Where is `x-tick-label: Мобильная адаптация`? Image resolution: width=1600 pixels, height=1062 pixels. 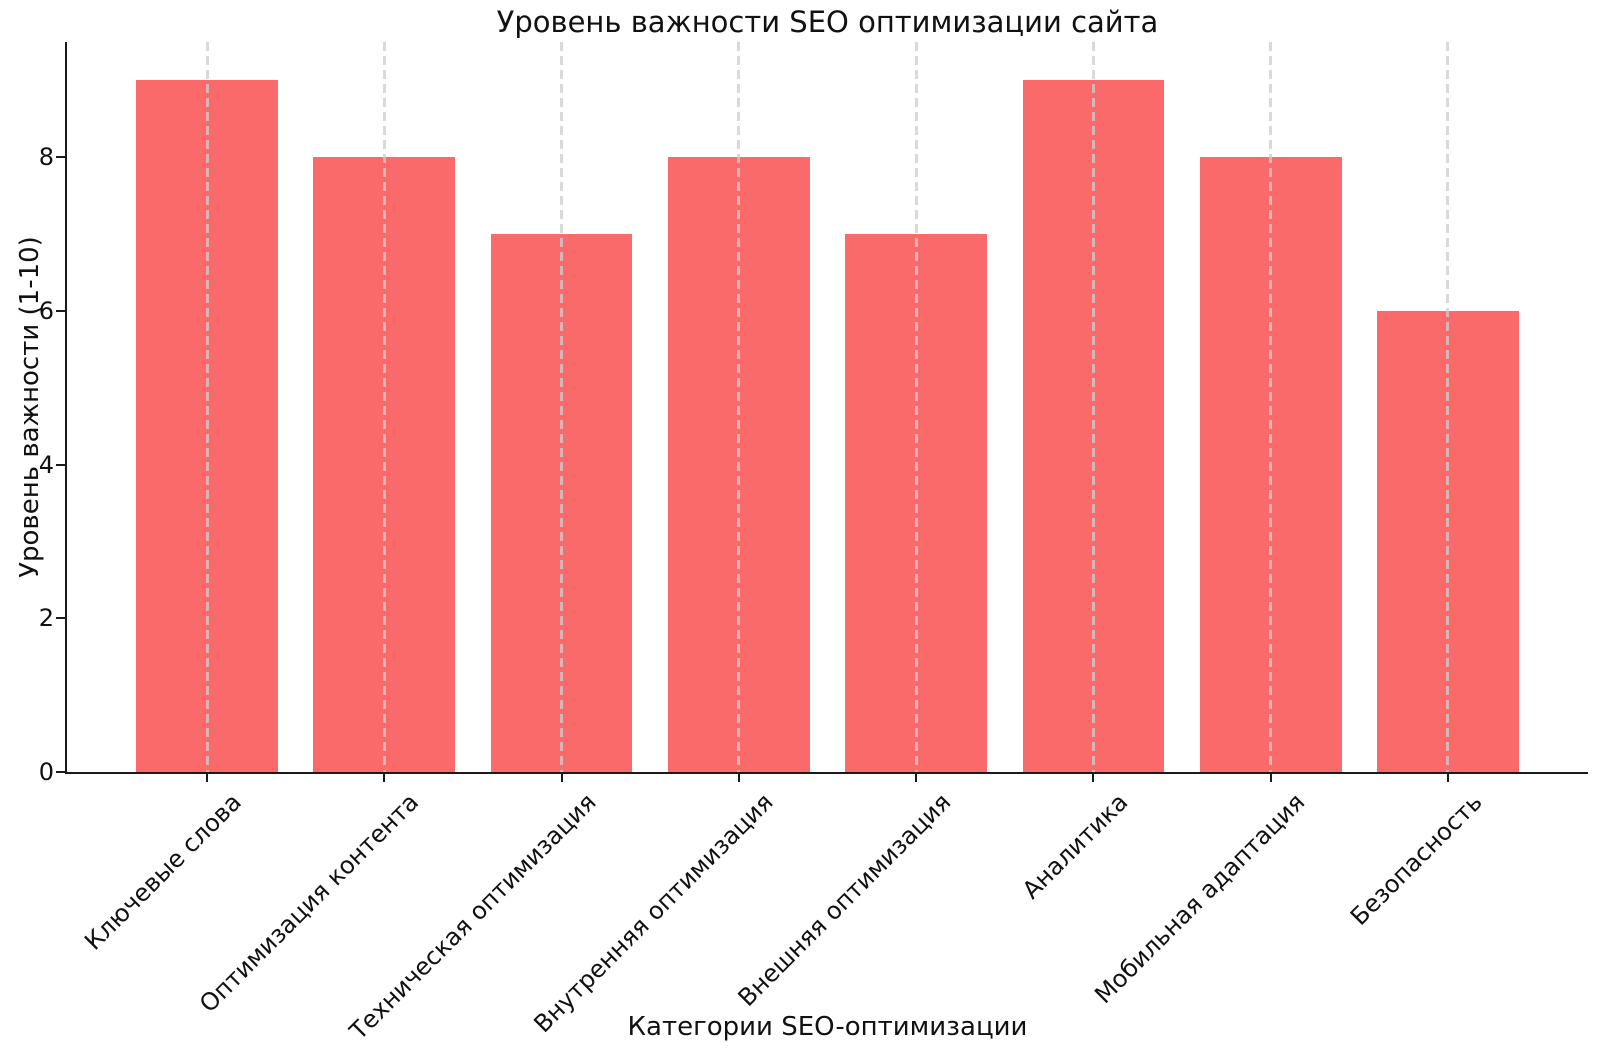
x-tick-label: Мобильная адаптация is located at coordinates (1200, 898).